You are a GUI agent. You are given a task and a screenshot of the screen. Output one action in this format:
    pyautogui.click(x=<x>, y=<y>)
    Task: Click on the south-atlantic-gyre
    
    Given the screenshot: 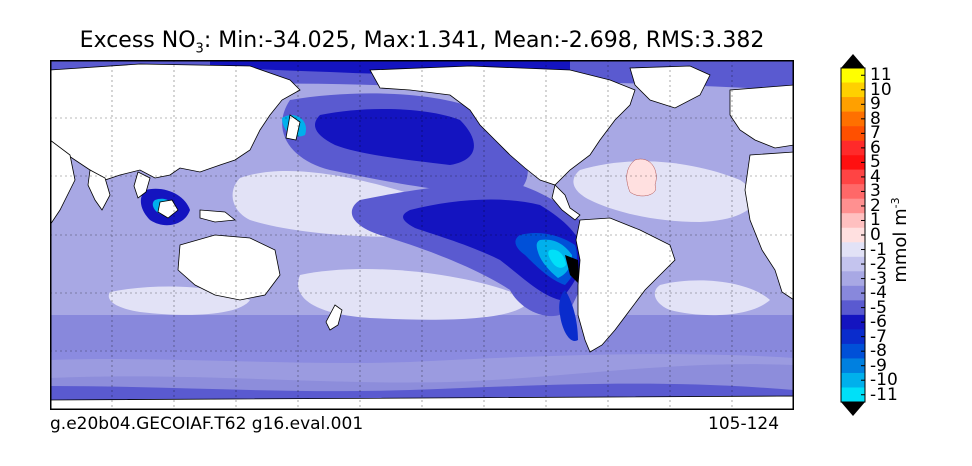 What is the action you would take?
    pyautogui.click(x=712, y=298)
    